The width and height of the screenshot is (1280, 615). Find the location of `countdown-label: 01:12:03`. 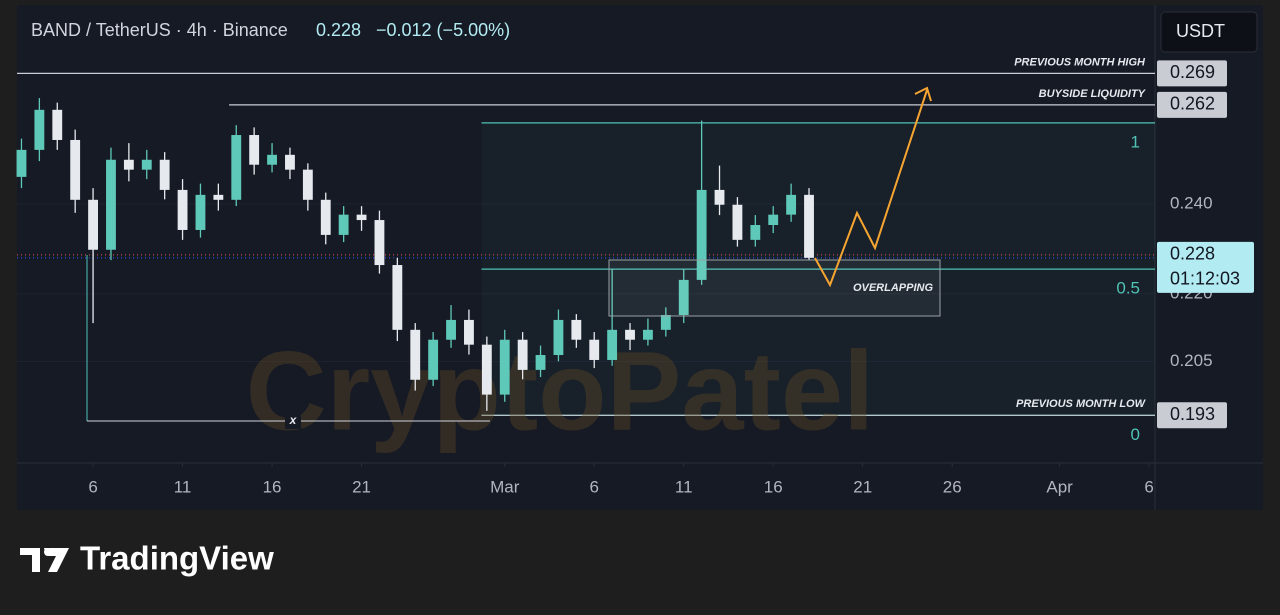

countdown-label: 01:12:03 is located at coordinates (1205, 279).